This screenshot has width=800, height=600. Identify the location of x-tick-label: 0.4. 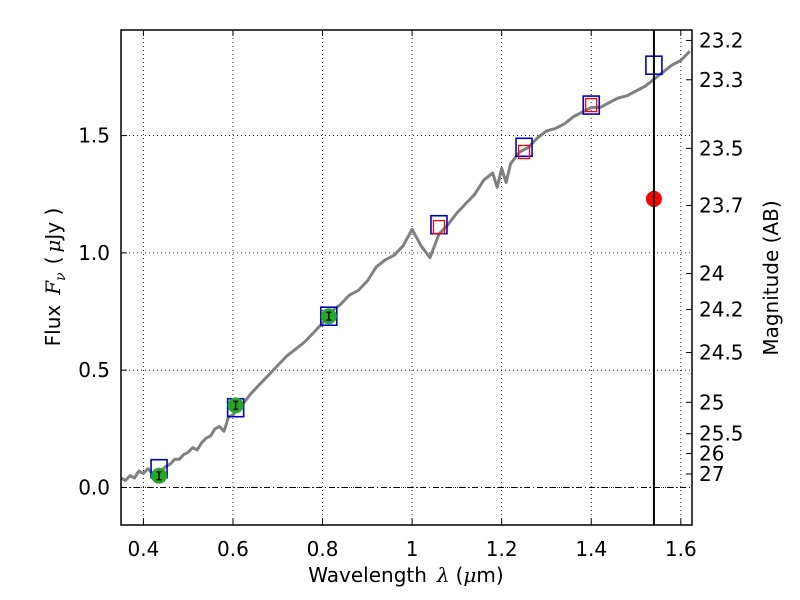
(143, 549).